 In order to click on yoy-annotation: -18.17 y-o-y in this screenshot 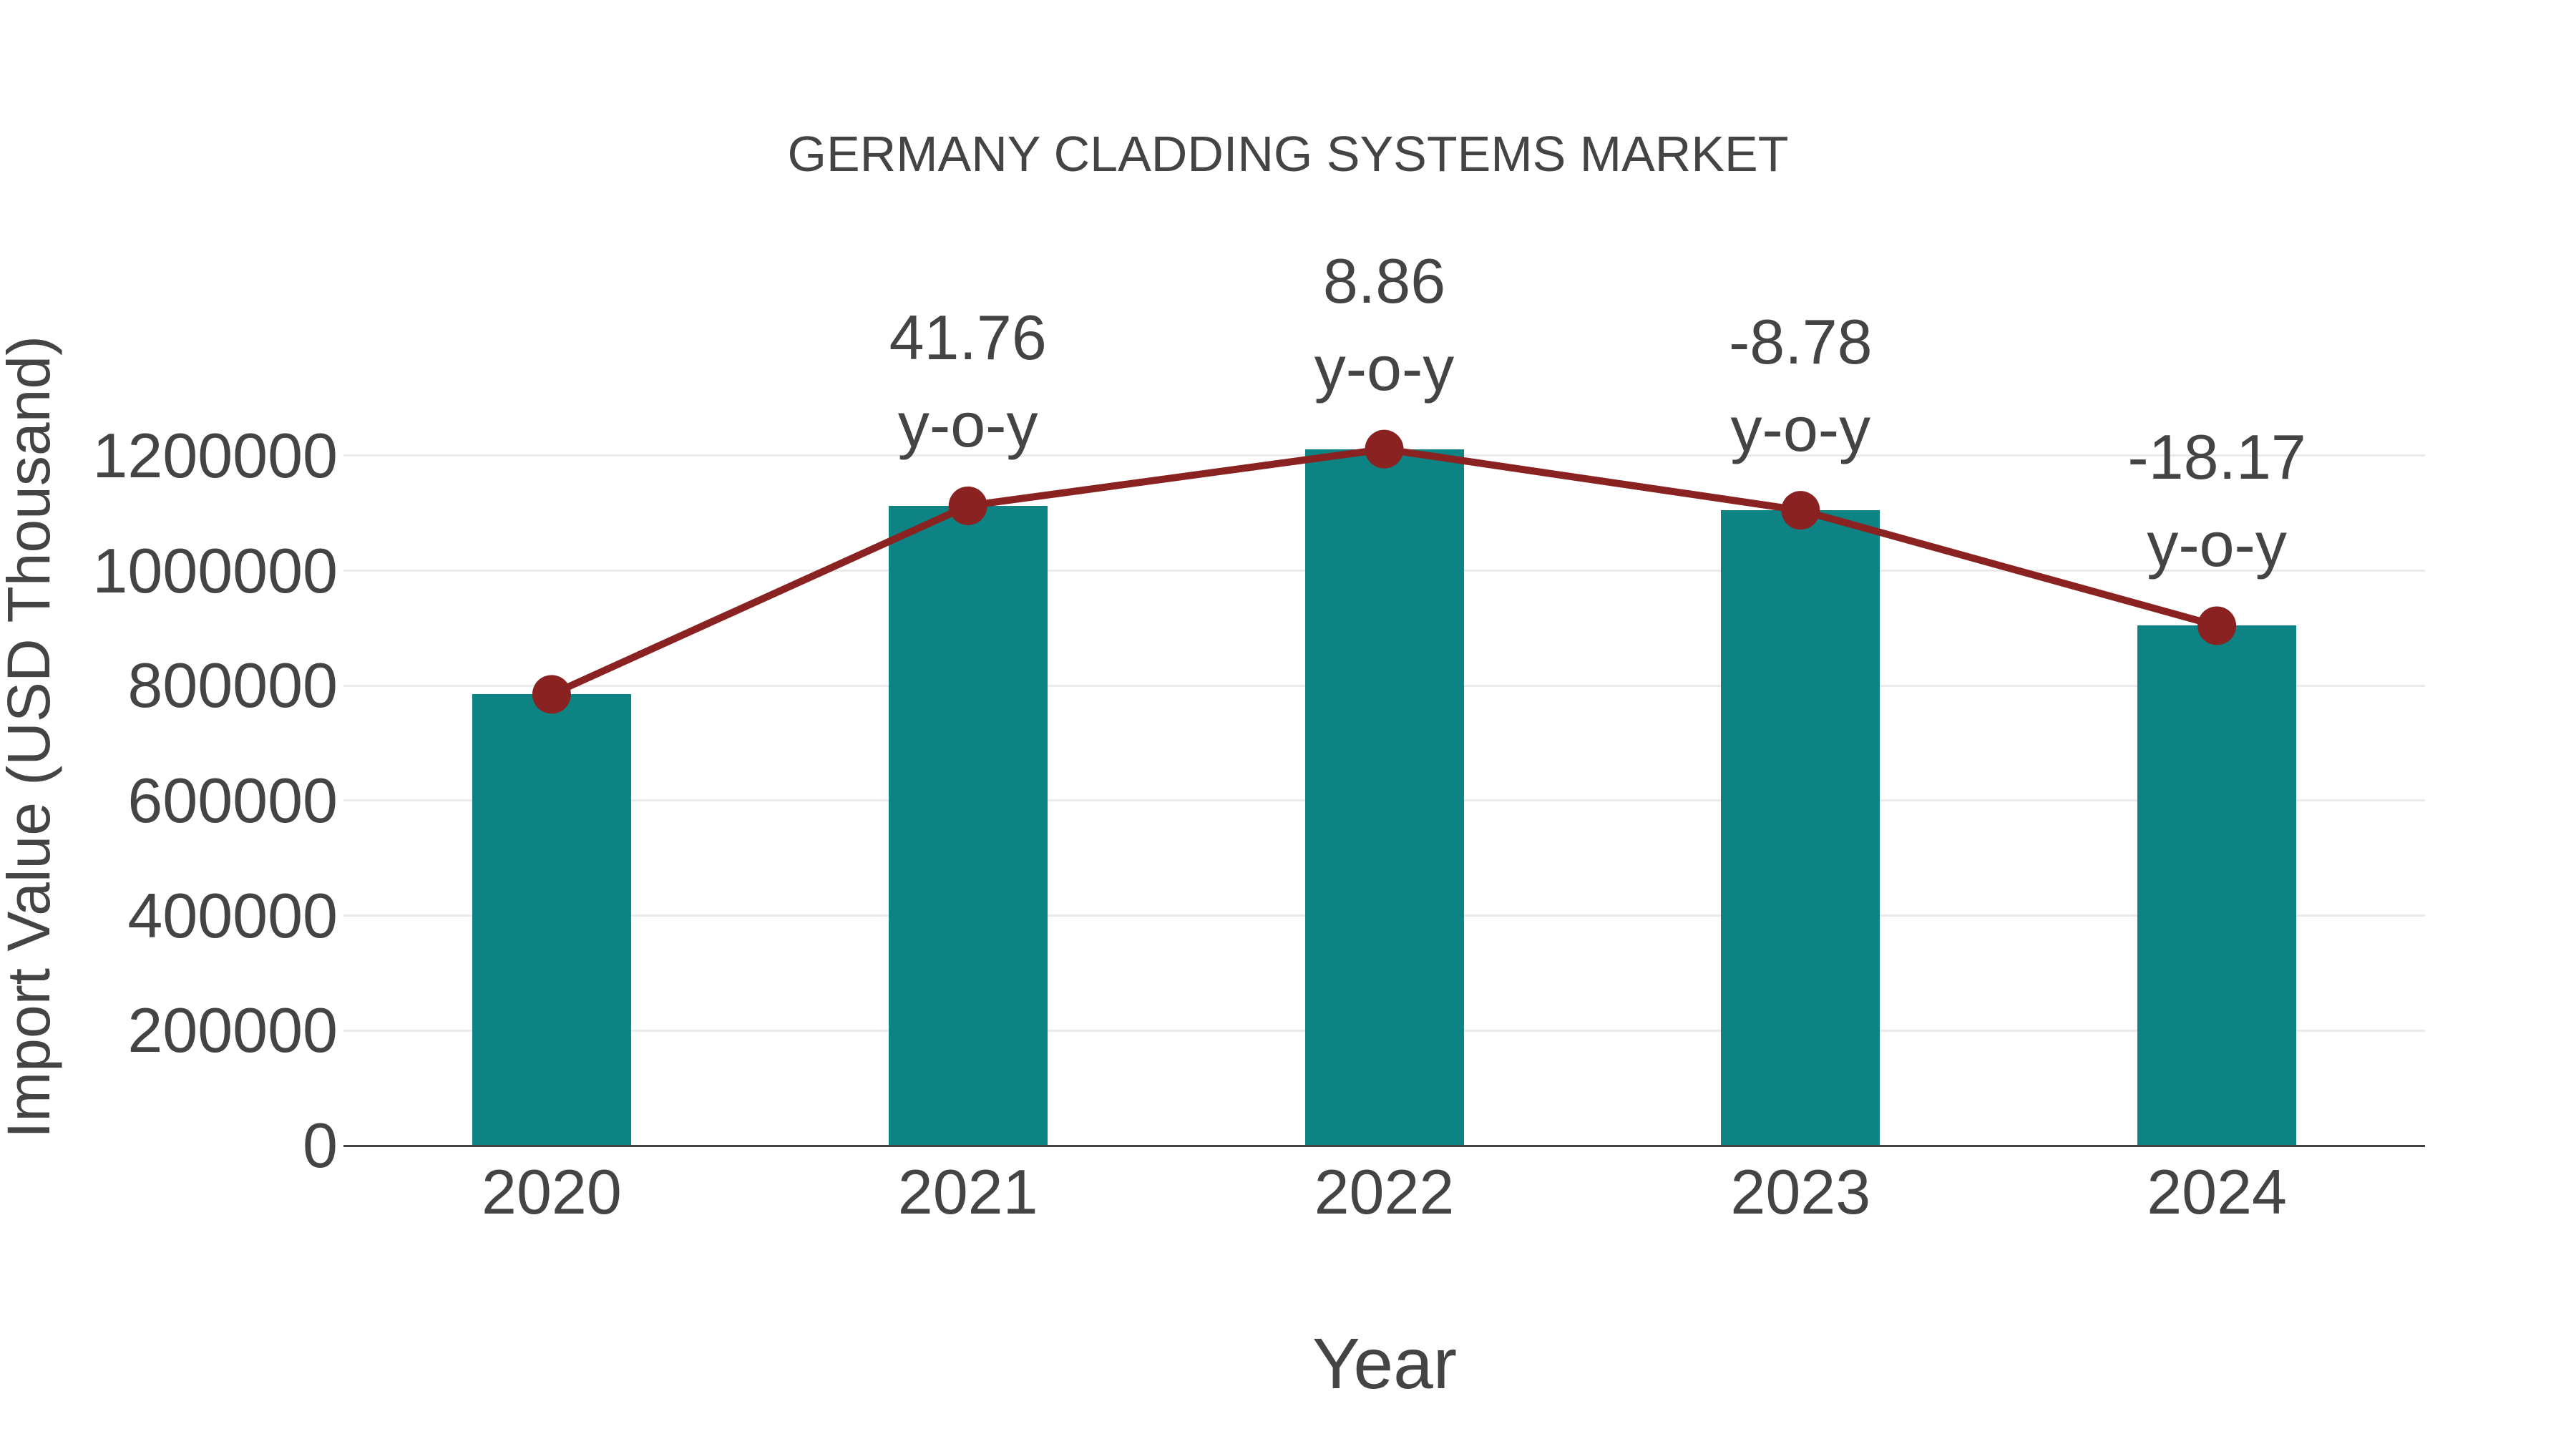, I will do `click(2216, 501)`.